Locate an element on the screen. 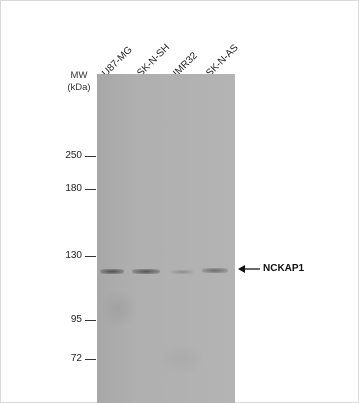 This screenshot has width=359, height=403. band-sk-n-as is located at coordinates (215, 270).